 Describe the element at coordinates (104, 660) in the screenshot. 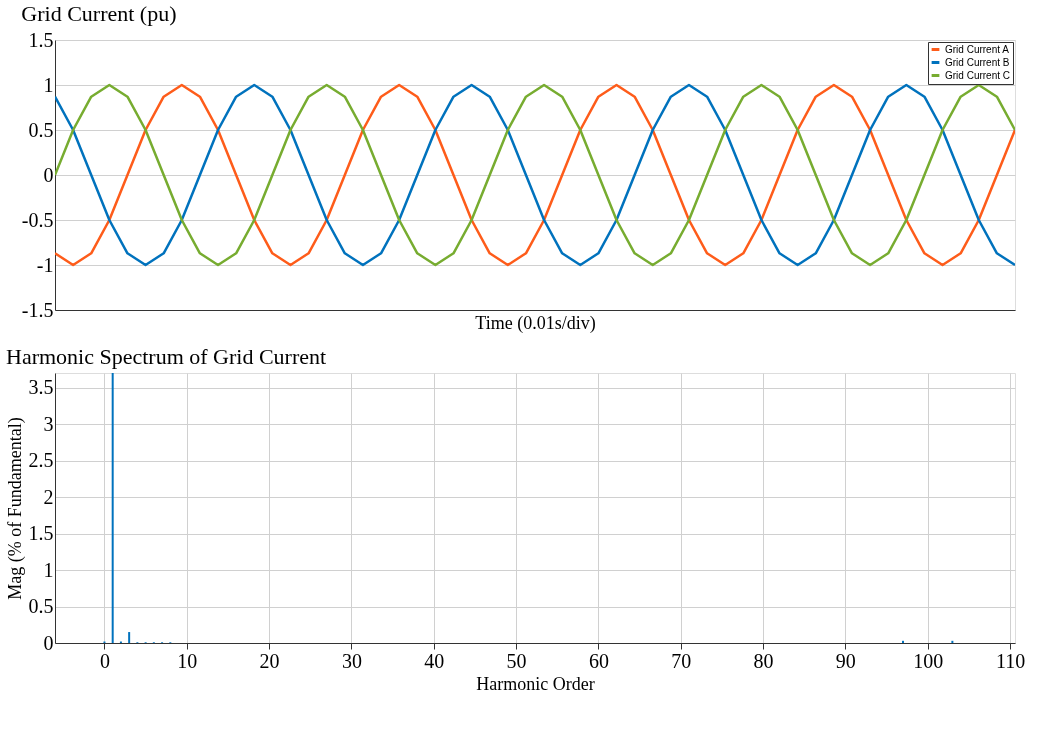

I see `x-tick-label: 0` at that location.